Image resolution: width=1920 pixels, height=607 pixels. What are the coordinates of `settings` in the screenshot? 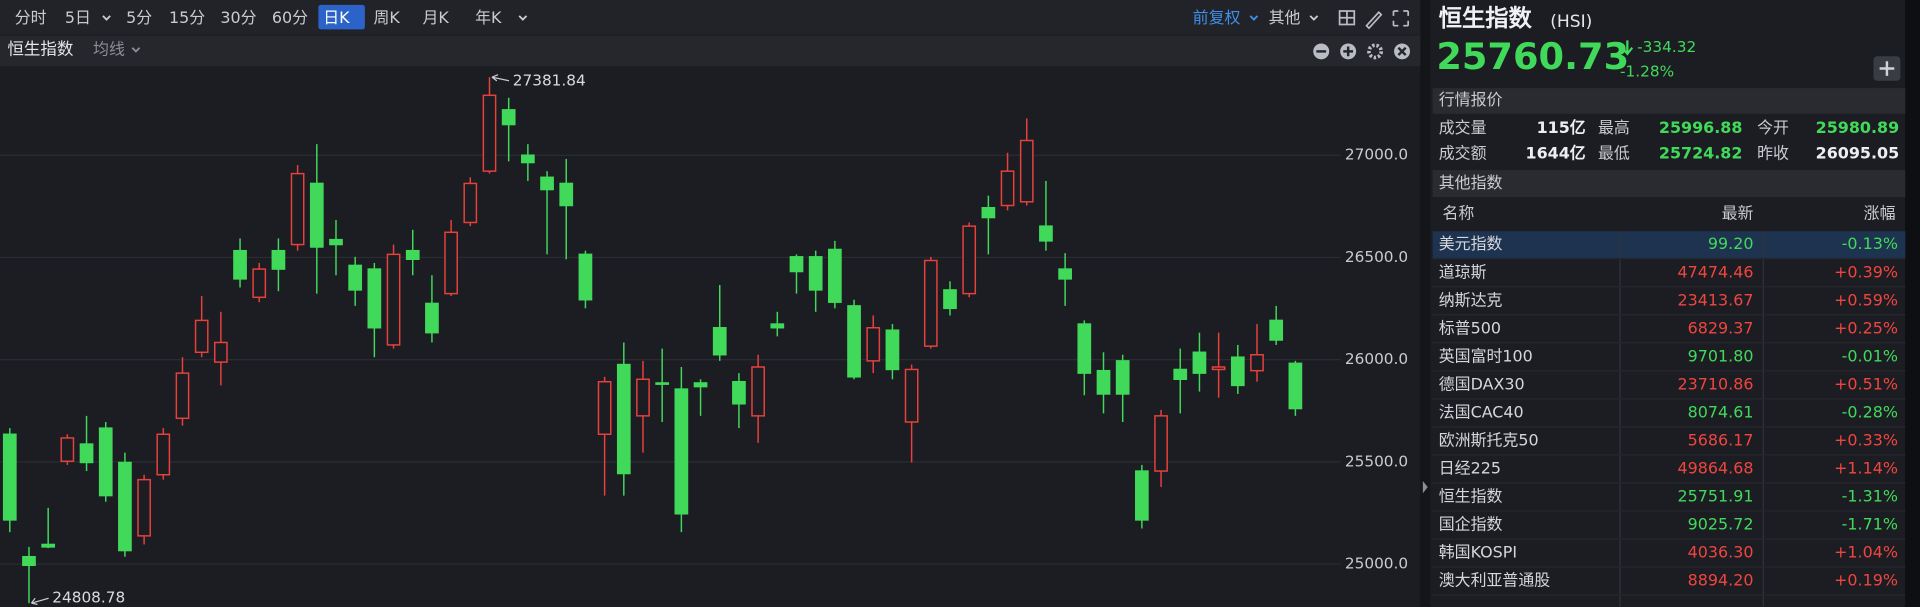 It's located at (1375, 51).